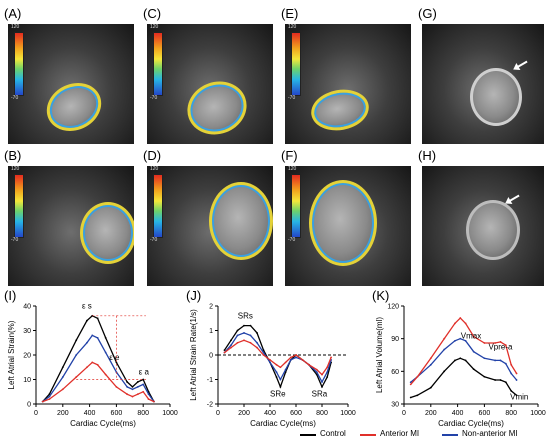 The height and width of the screenshot is (444, 550). What do you see at coordinates (244, 413) in the screenshot?
I see `x-tick-label: 200` at bounding box center [244, 413].